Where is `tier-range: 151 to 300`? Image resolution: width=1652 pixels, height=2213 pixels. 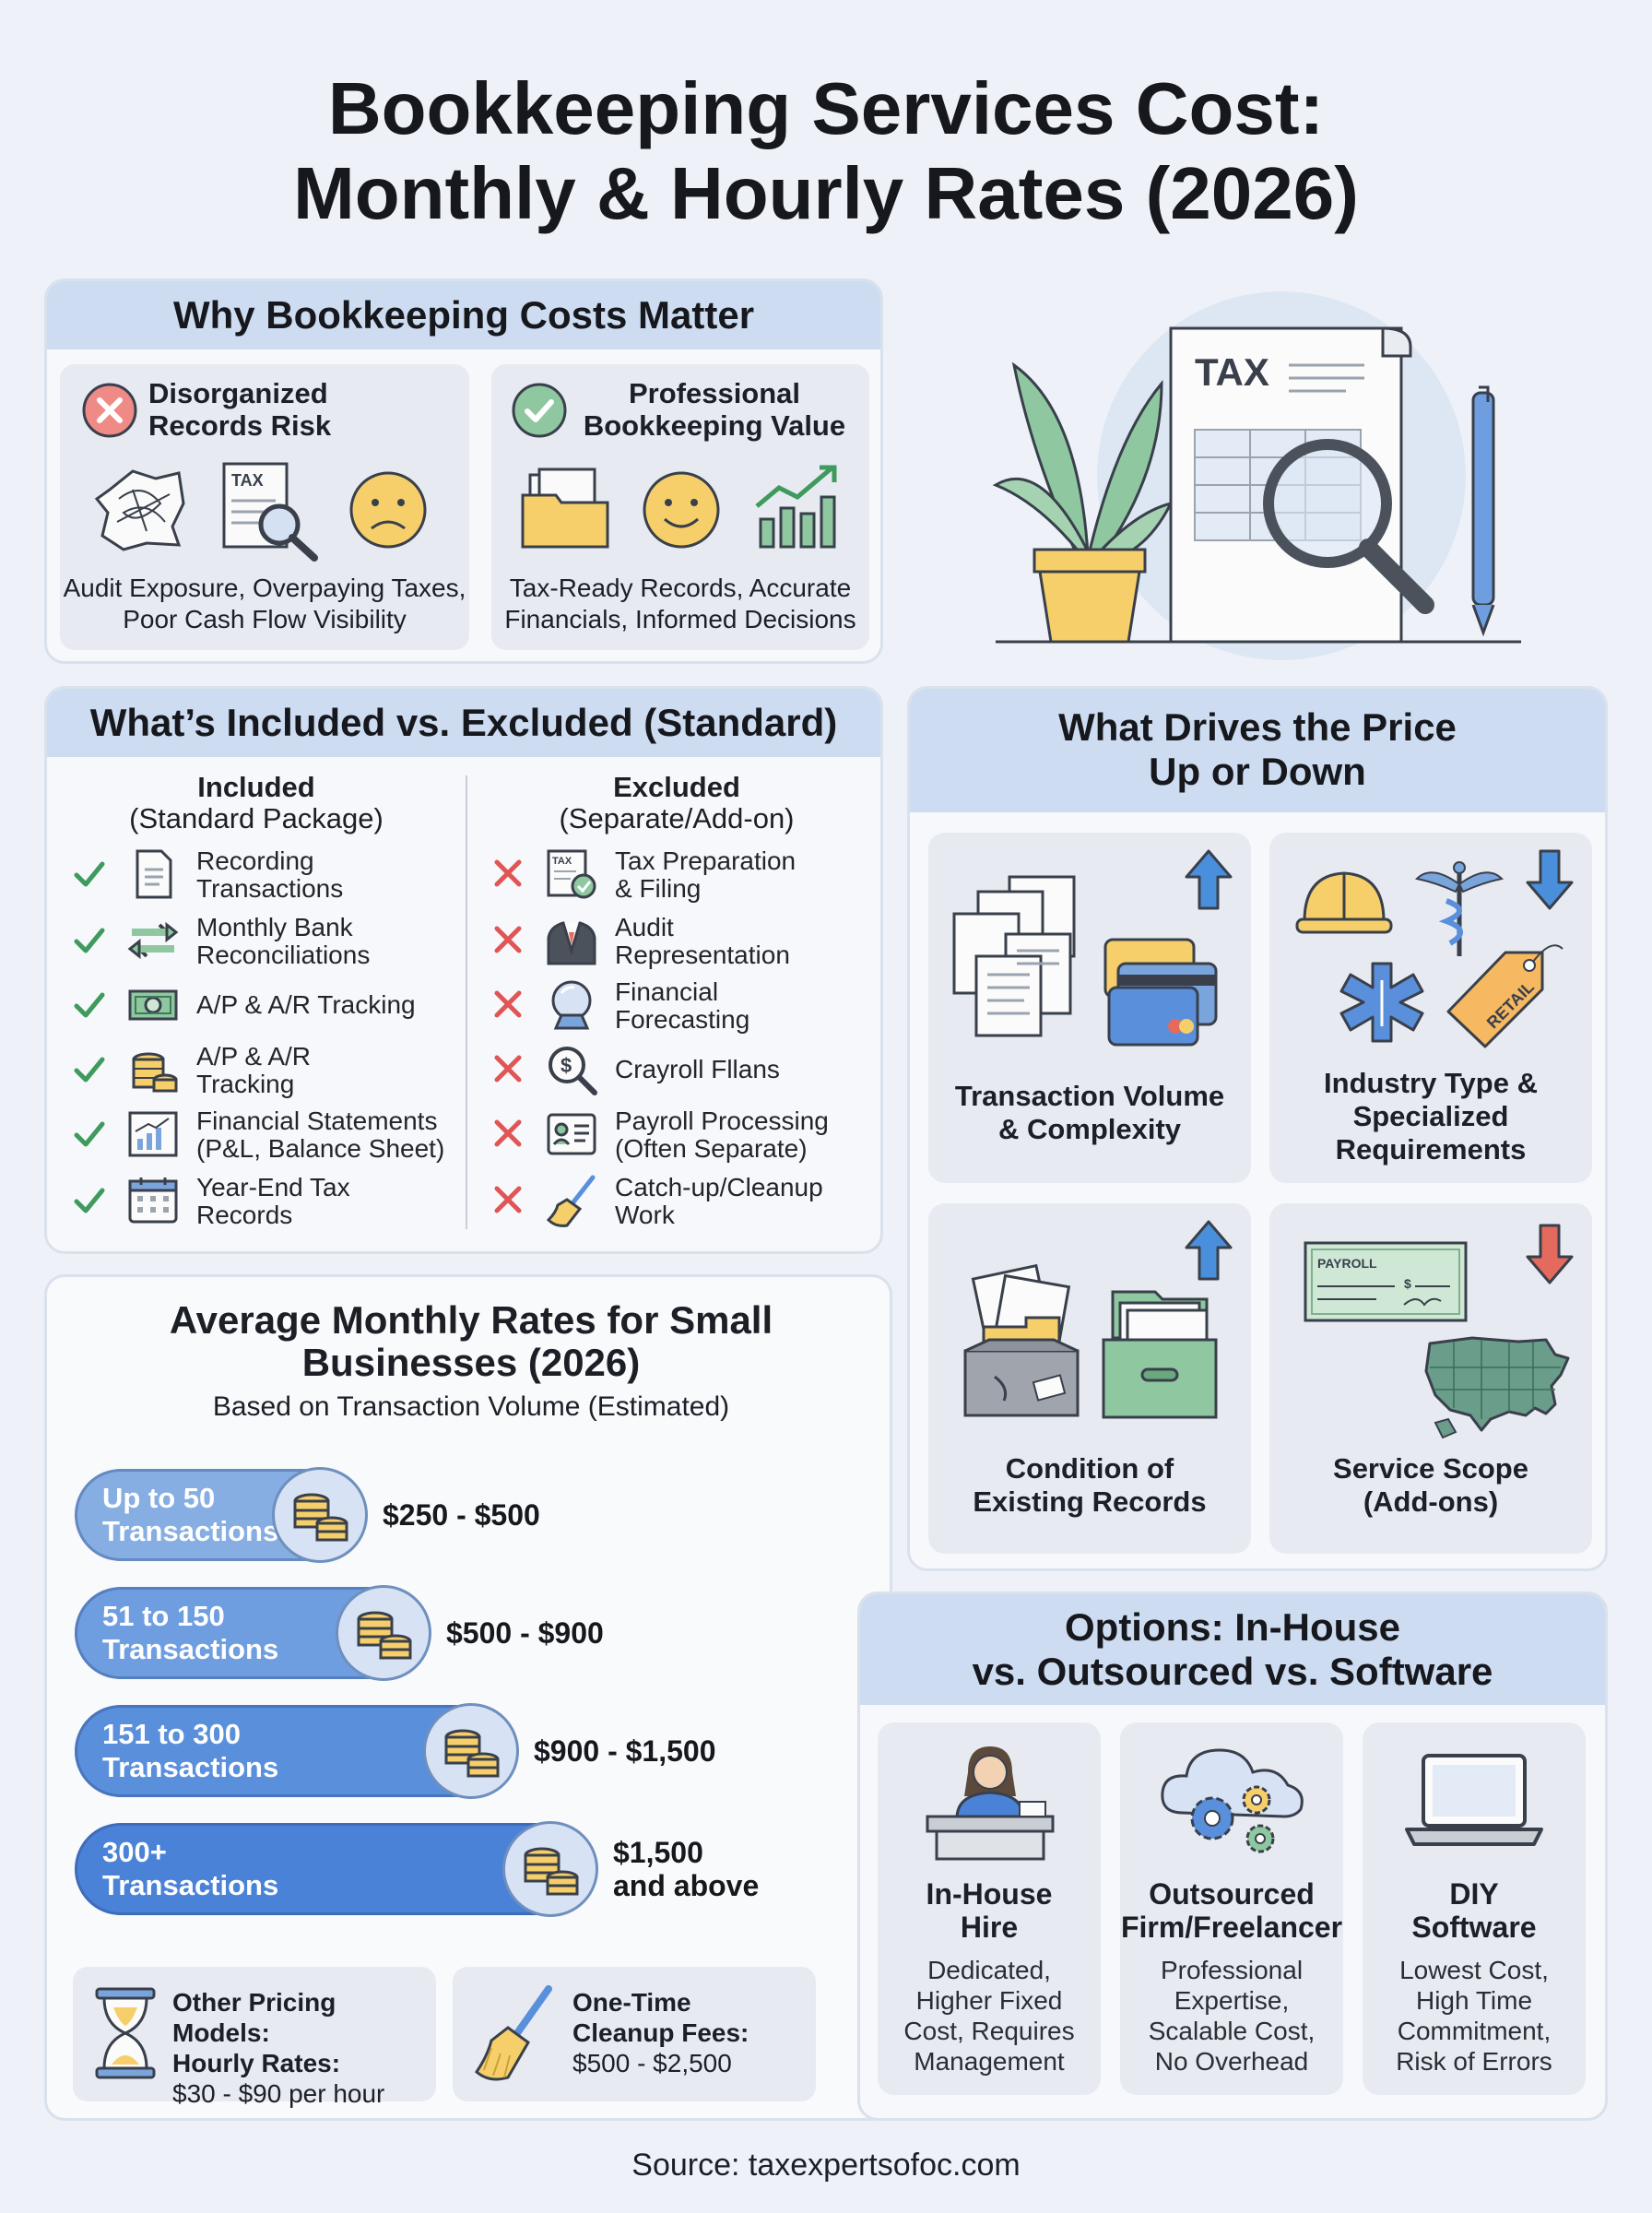 tier-range: 151 to 300 is located at coordinates (171, 1734).